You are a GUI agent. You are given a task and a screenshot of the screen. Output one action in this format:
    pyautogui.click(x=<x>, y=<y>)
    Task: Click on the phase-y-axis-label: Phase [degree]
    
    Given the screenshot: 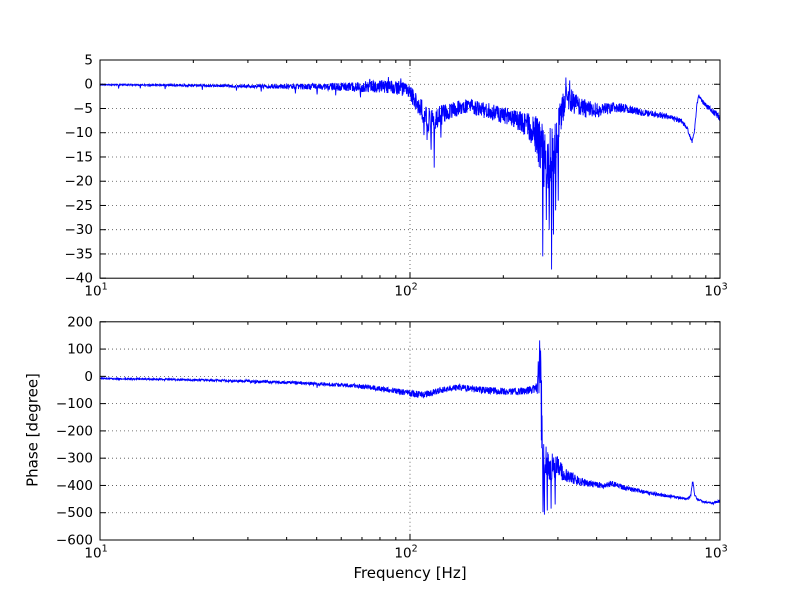 What is the action you would take?
    pyautogui.click(x=32, y=430)
    